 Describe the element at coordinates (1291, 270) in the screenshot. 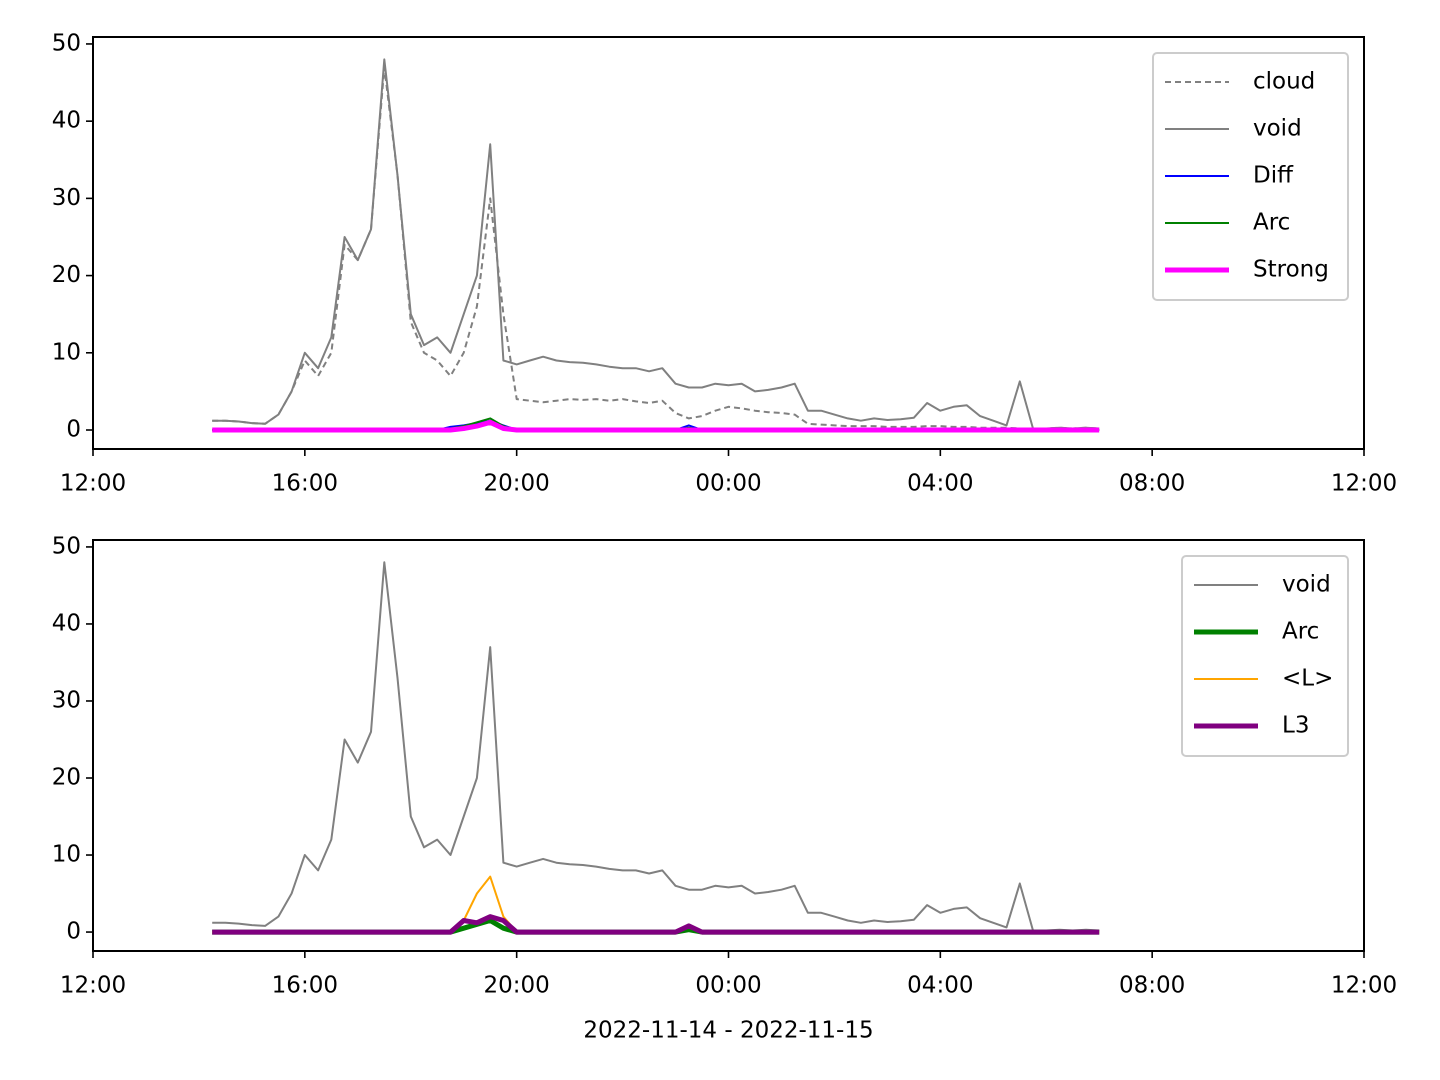

I see `legend-label: Strong` at that location.